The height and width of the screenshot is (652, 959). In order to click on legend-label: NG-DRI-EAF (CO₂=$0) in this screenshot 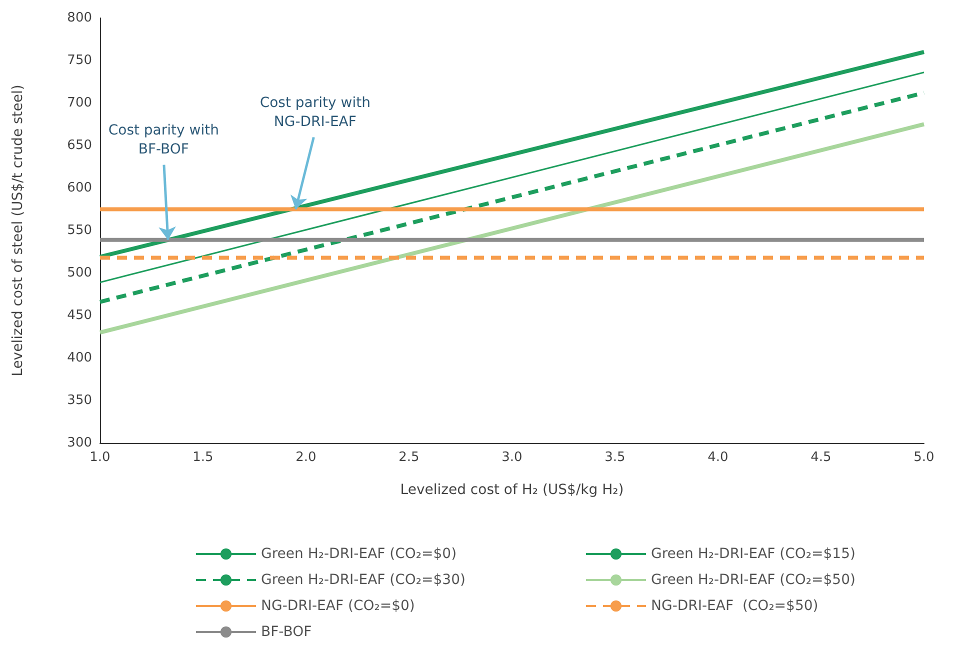, I will do `click(338, 606)`.